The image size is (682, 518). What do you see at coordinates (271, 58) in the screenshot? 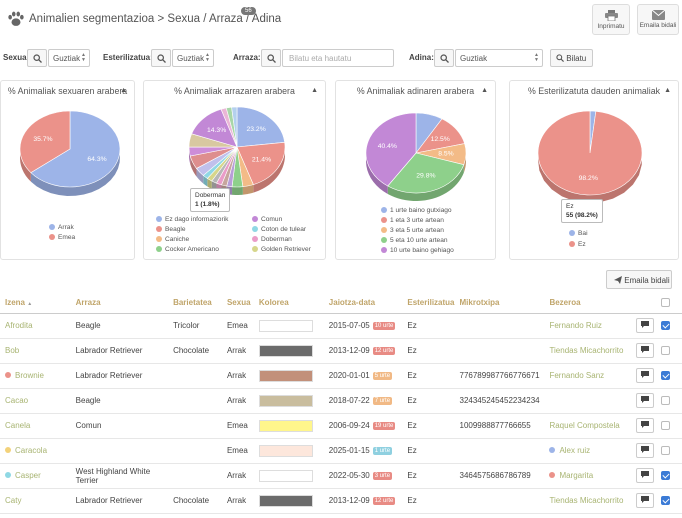
I see `arraza-search-button` at bounding box center [271, 58].